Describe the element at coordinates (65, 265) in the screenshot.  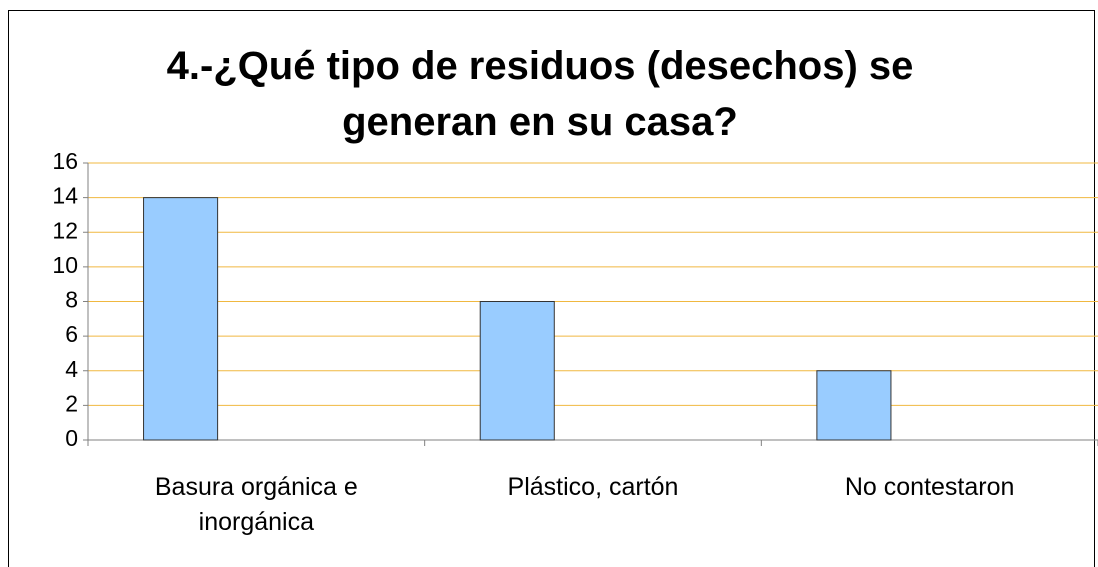
I see `y-tick-label: 10` at that location.